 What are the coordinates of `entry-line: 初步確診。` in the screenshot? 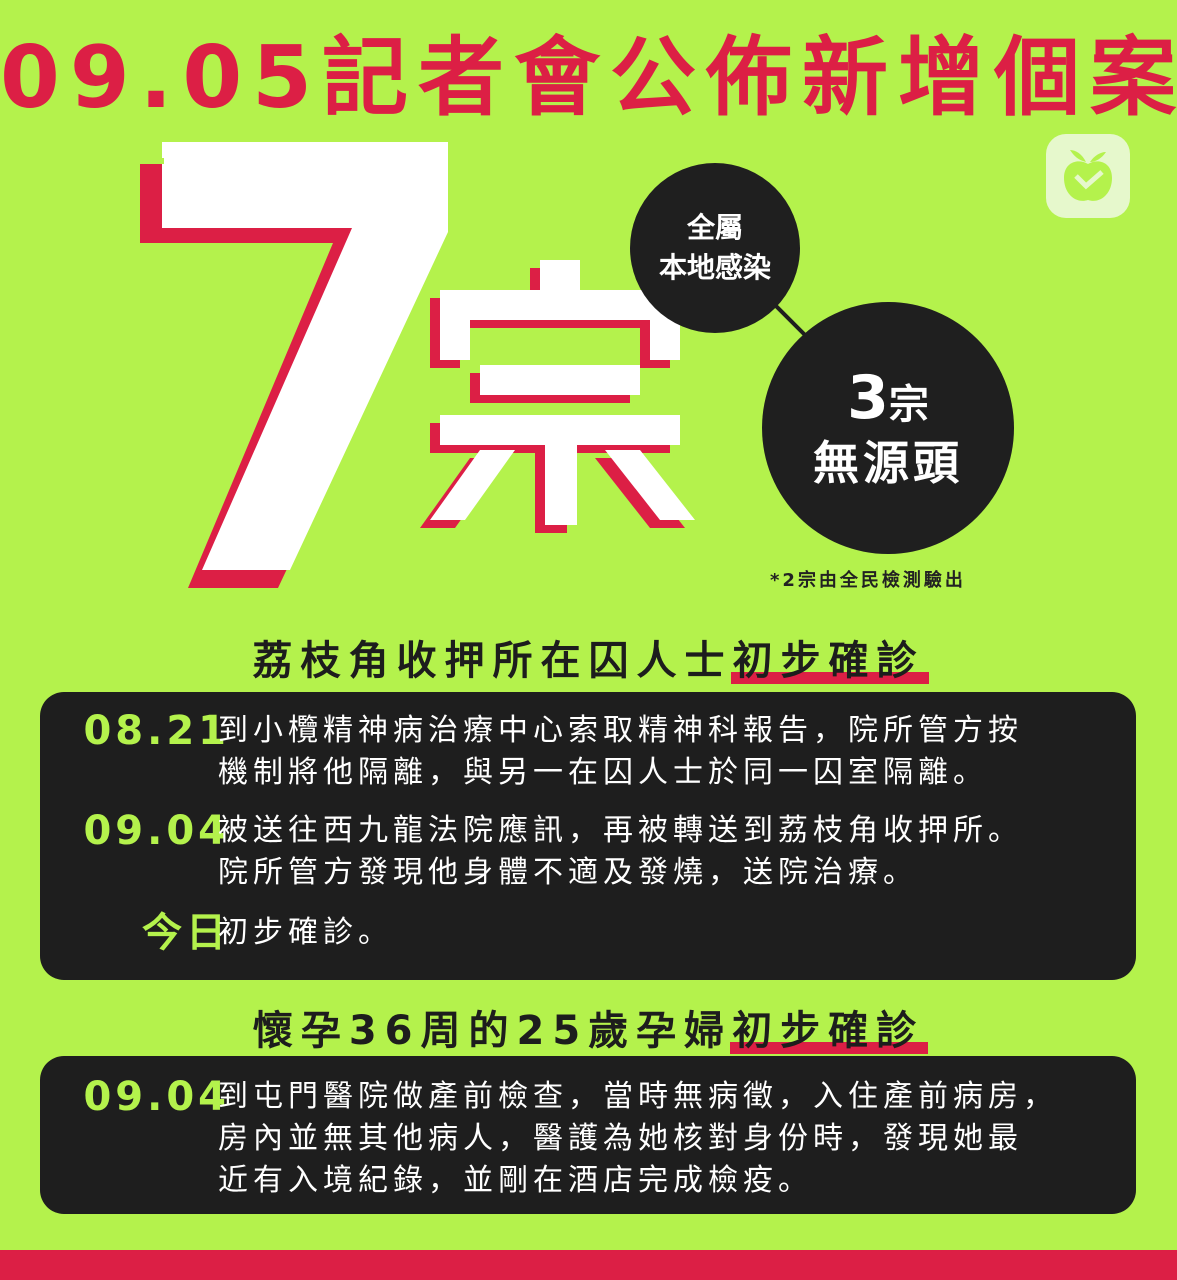 It's located at (305, 932).